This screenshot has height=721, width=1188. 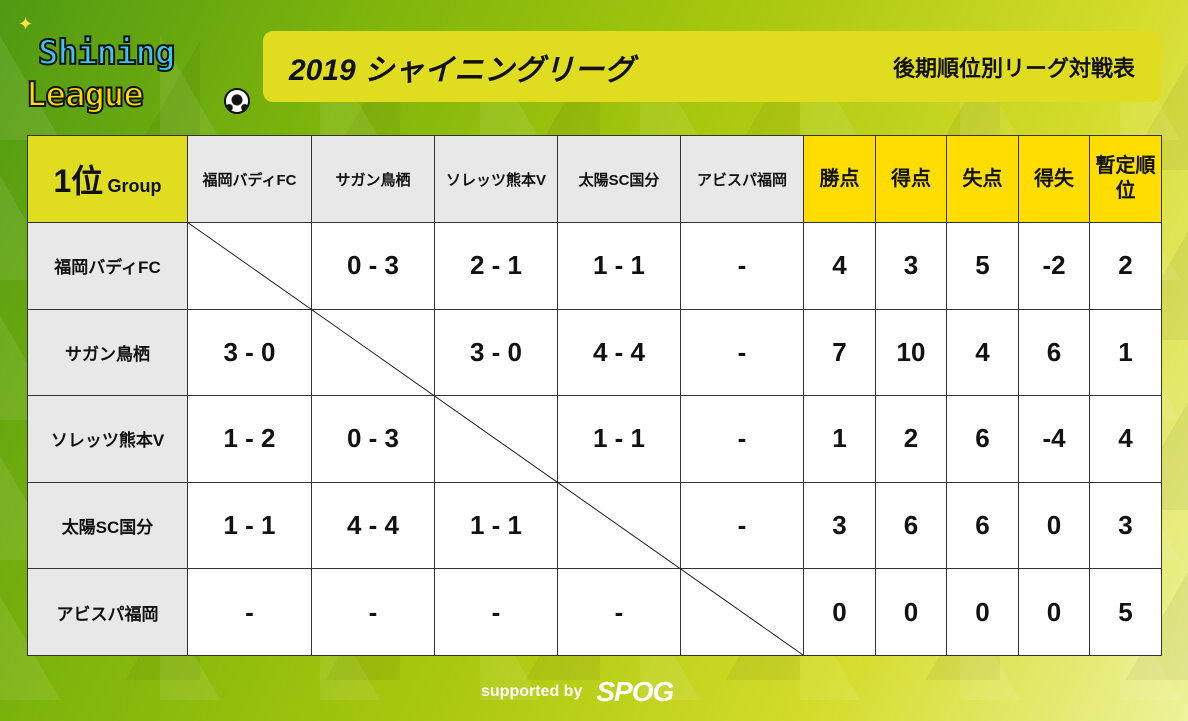 I want to click on title-bar: 2019 シャイニングリーグ 後期順位別リーグ対戦表, so click(x=712, y=66).